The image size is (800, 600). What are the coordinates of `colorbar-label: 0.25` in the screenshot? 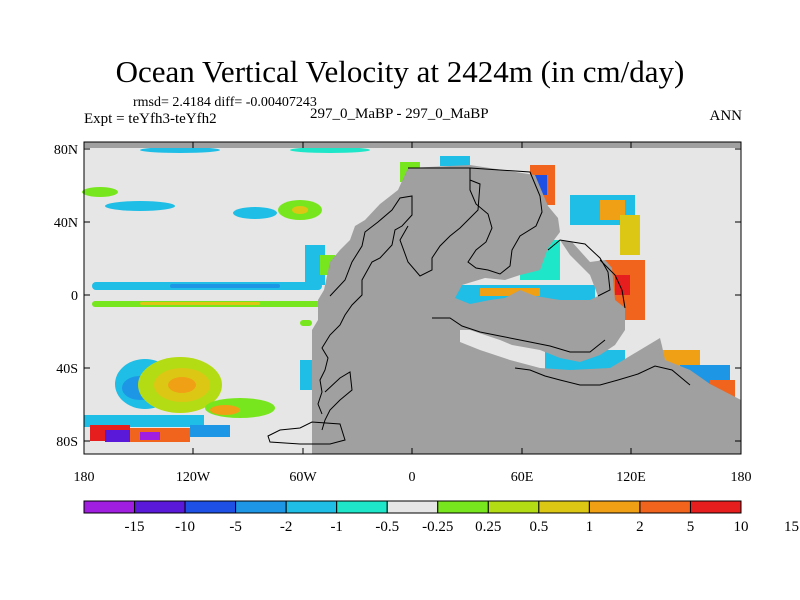 It's located at (488, 527).